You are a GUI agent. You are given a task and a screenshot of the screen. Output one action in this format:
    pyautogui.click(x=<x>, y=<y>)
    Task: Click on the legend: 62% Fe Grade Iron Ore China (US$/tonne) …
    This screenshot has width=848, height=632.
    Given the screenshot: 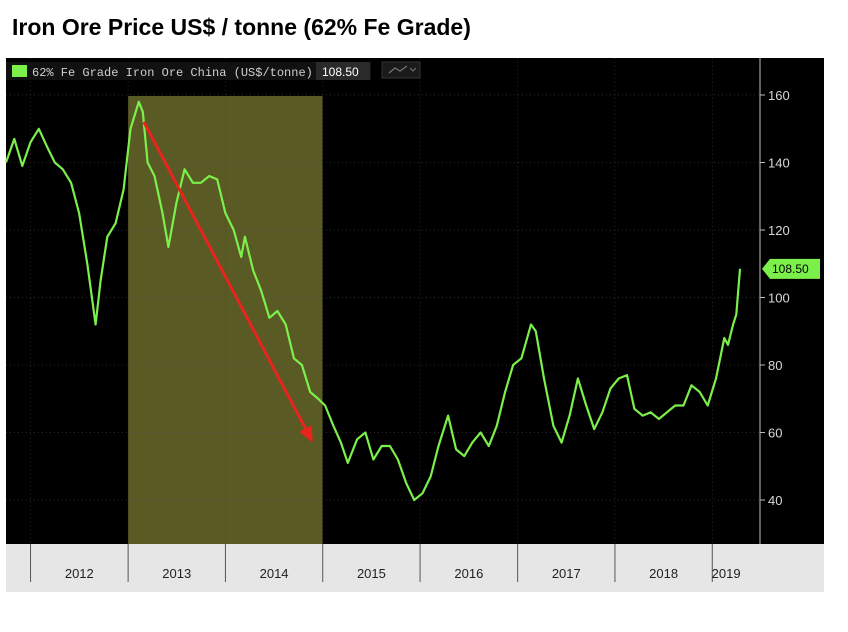 What is the action you would take?
    pyautogui.click(x=213, y=70)
    